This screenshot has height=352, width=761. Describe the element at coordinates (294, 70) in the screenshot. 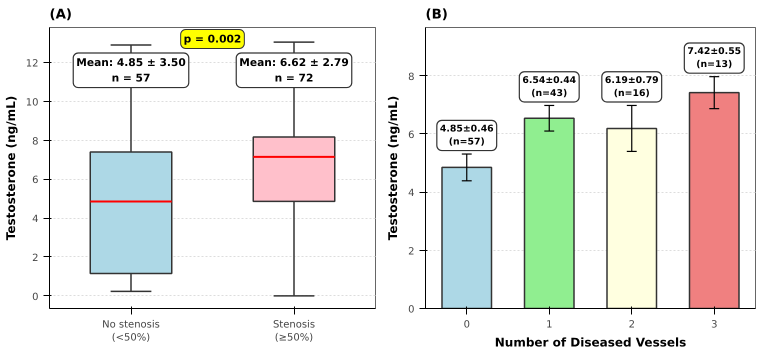

I see `annotation: Mean: 6.62 ± 2.79 n = 72` at that location.